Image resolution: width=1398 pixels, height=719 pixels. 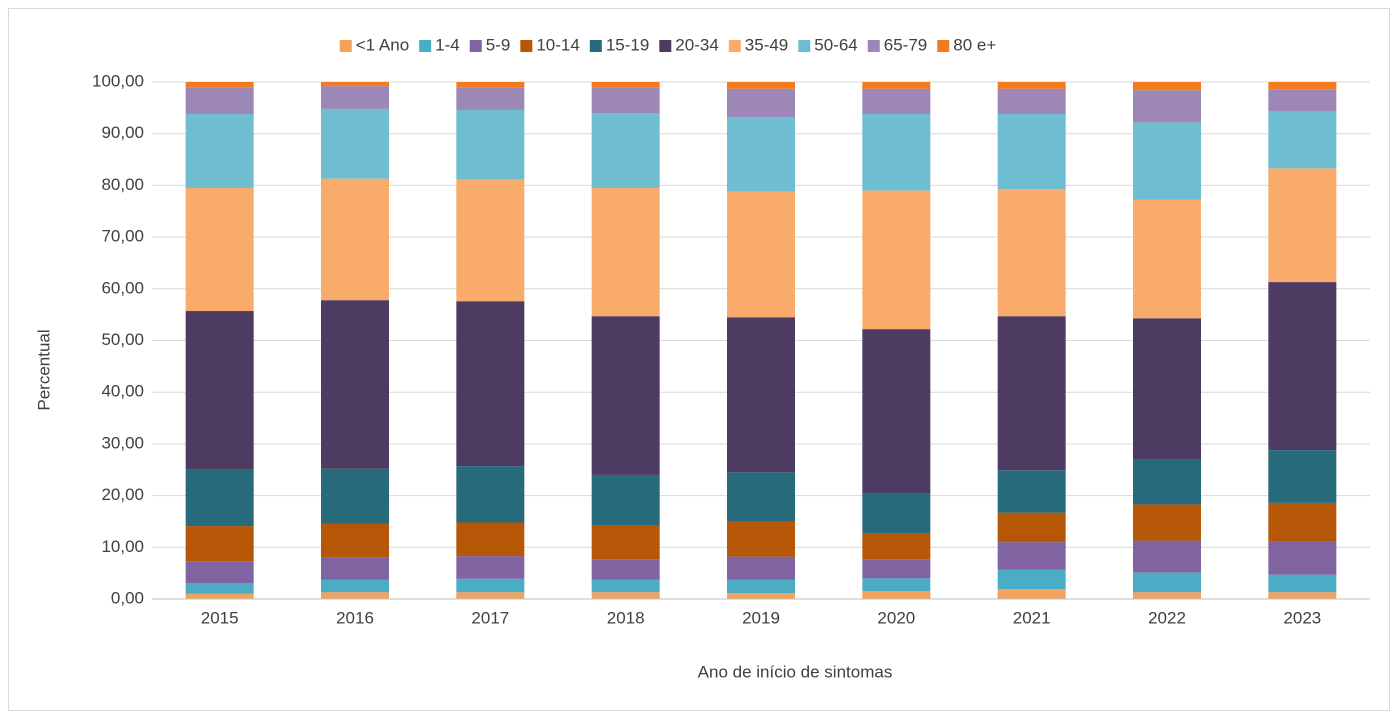 What do you see at coordinates (382, 44) in the screenshot?
I see `legend-label: <1 Ano` at bounding box center [382, 44].